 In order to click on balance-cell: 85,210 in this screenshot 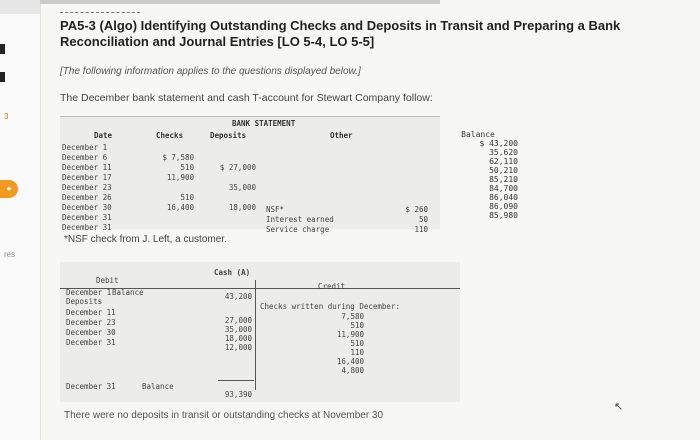, I will do `click(503, 179)`.